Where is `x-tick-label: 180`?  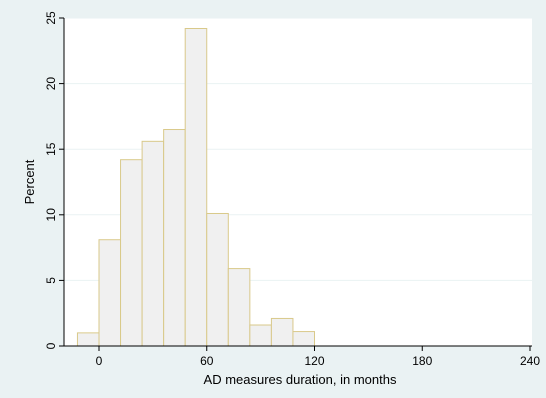
x-tick-label: 180 is located at coordinates (422, 361).